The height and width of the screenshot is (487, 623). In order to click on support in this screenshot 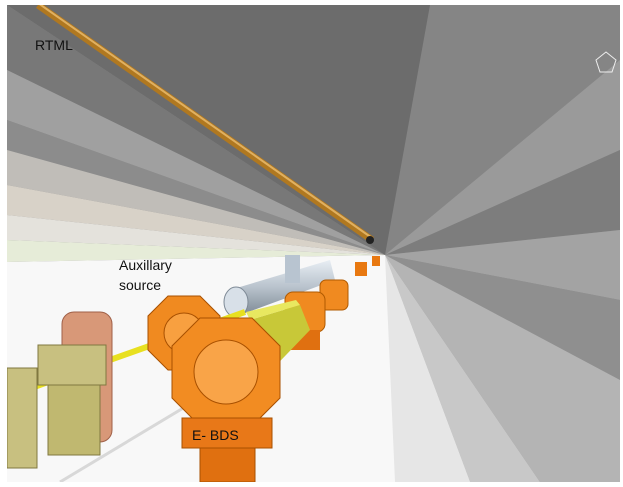, I will do `click(292, 269)`.